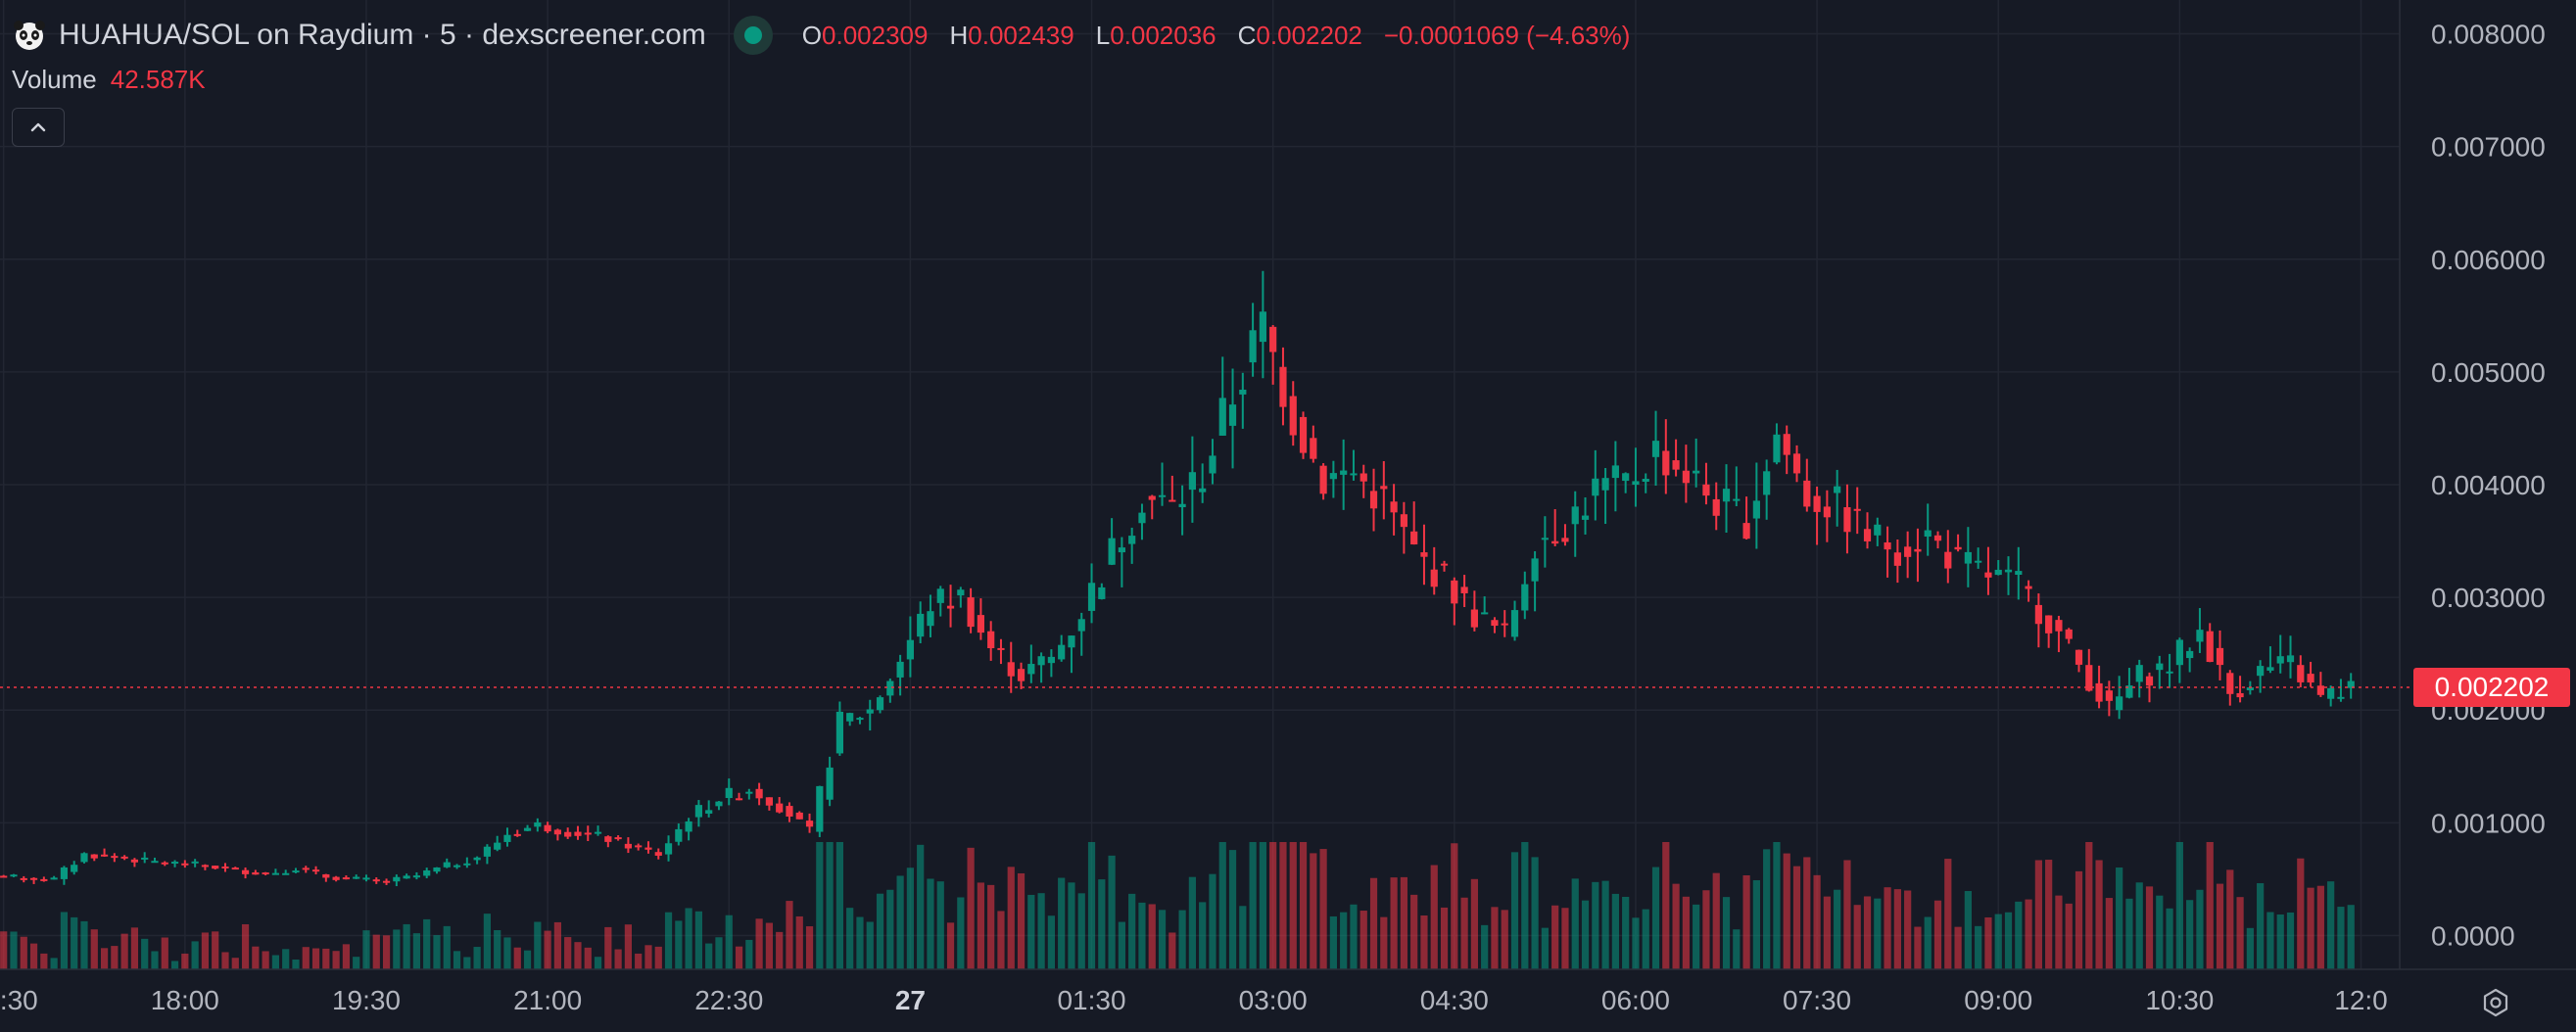  Describe the element at coordinates (1309, 35) in the screenshot. I see `close-value: 0.002202` at that location.